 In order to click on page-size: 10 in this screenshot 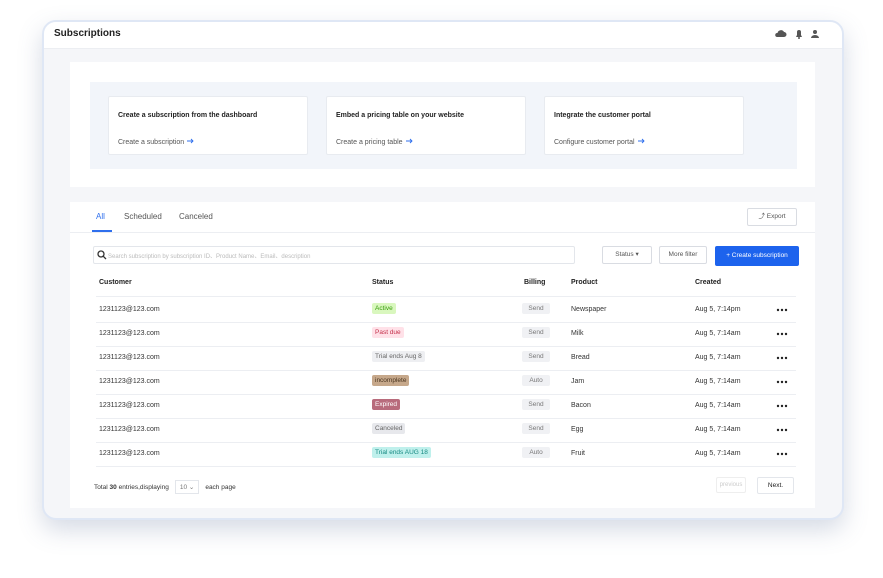, I will do `click(183, 487)`.